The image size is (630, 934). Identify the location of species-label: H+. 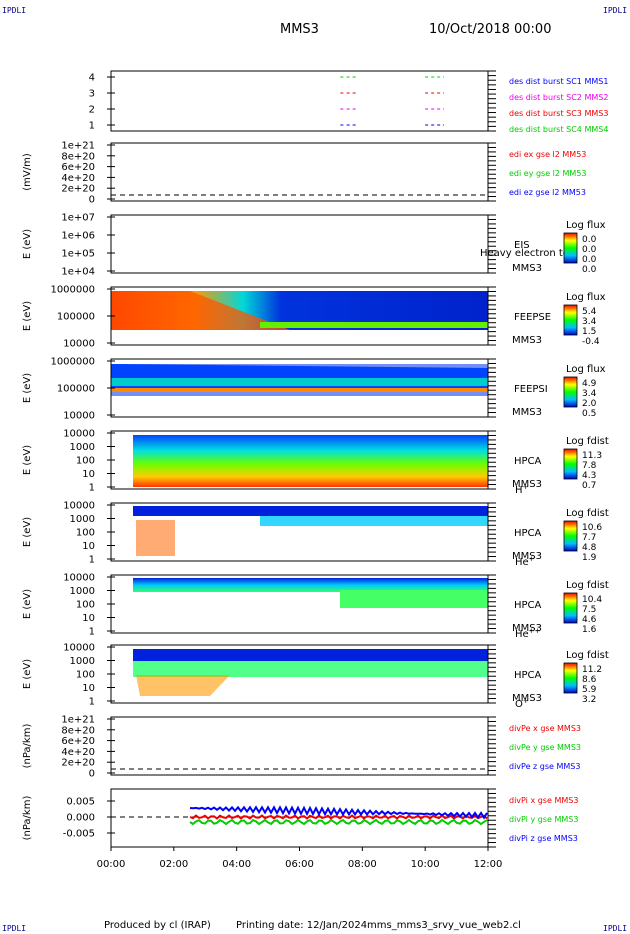
(522, 489).